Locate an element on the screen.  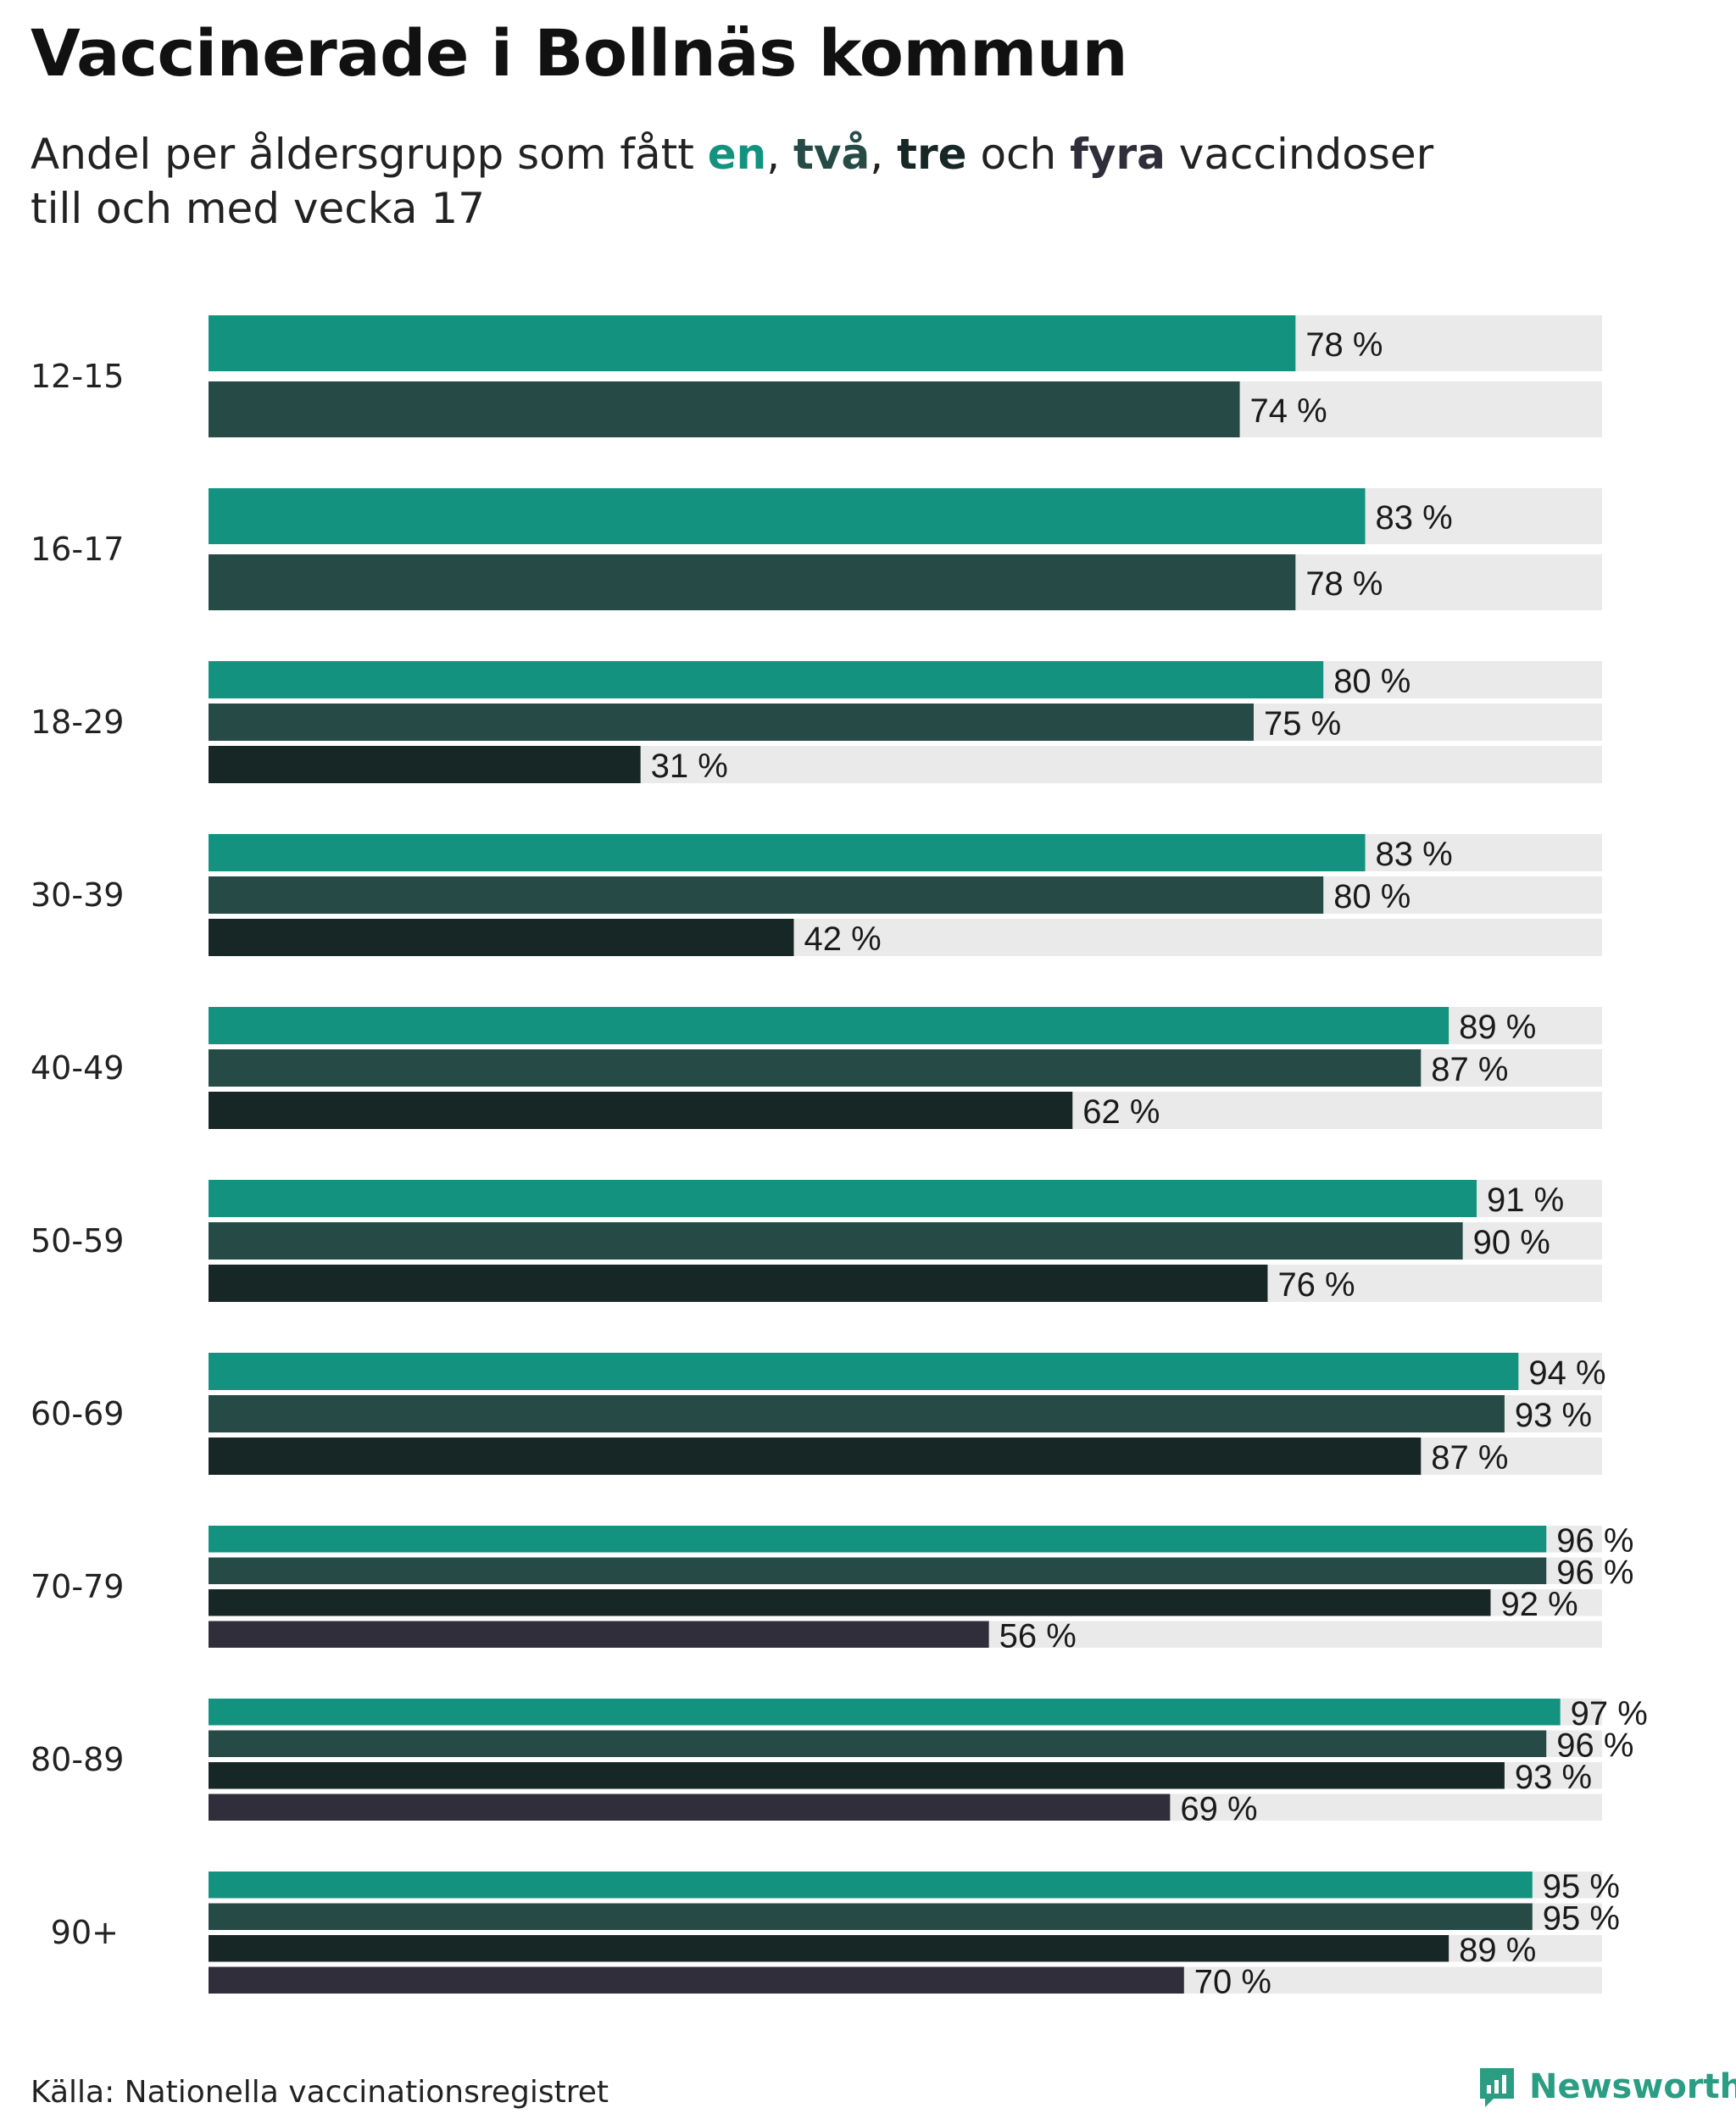
value-label: 70 % is located at coordinates (1232, 1982).